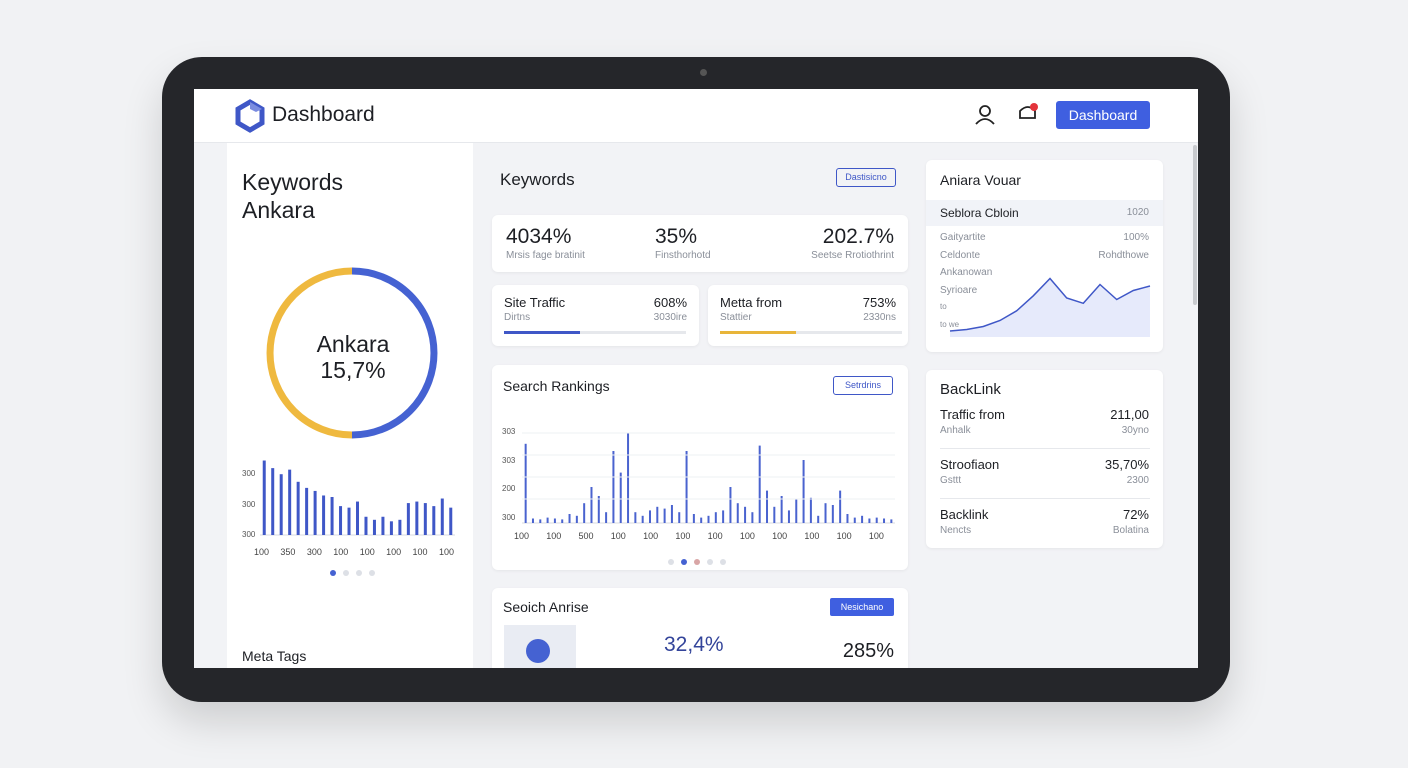  Describe the element at coordinates (811, 332) in the screenshot. I see `progress-track` at that location.